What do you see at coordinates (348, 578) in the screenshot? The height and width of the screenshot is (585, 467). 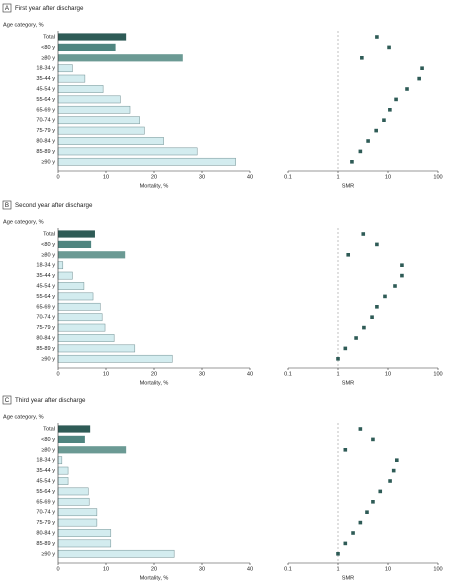 I see `x-axis-label: SMR` at bounding box center [348, 578].